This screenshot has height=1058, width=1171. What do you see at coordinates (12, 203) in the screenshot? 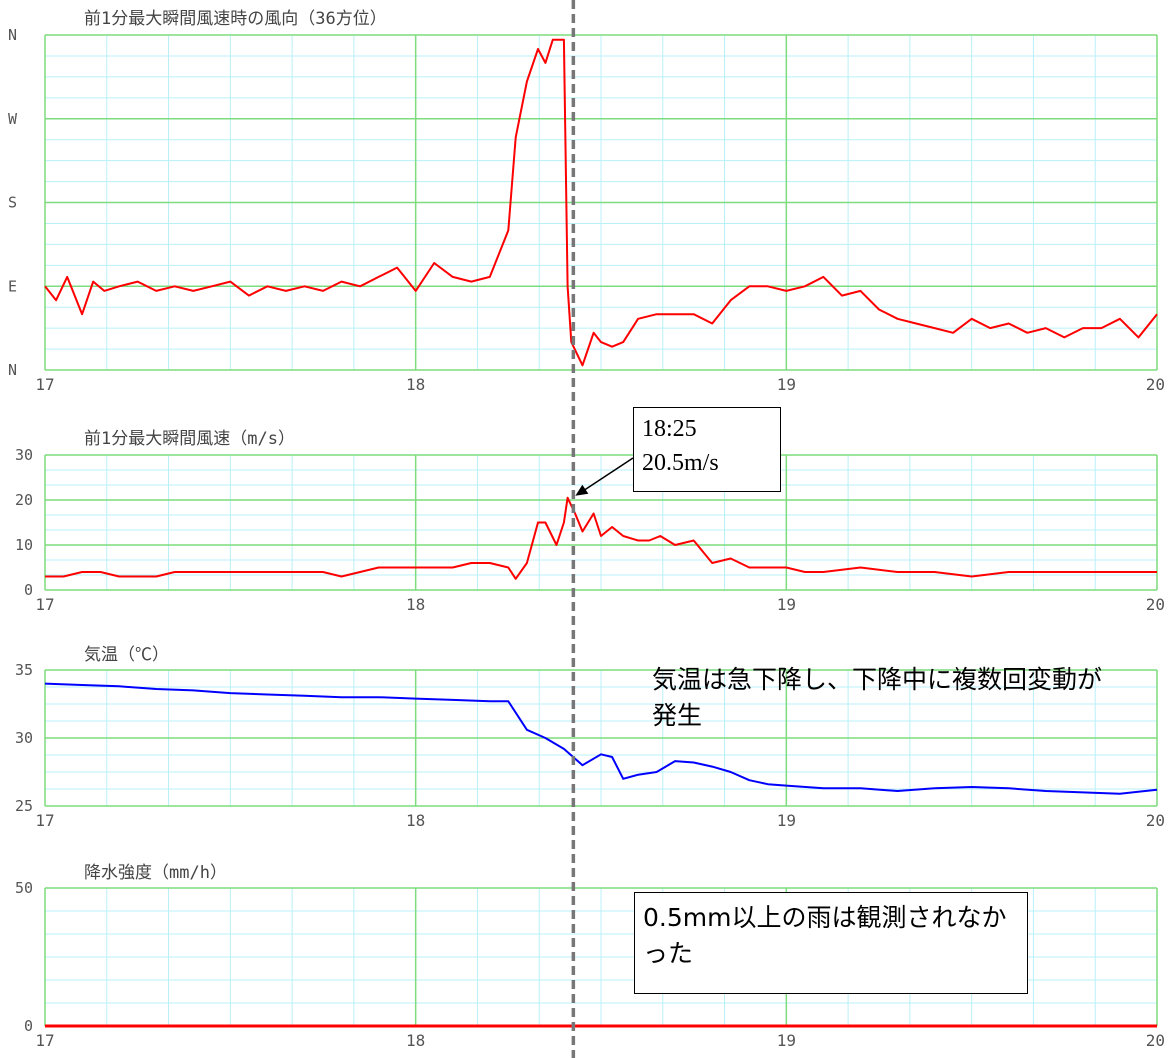
I see `y-tick-label: S` at bounding box center [12, 203].